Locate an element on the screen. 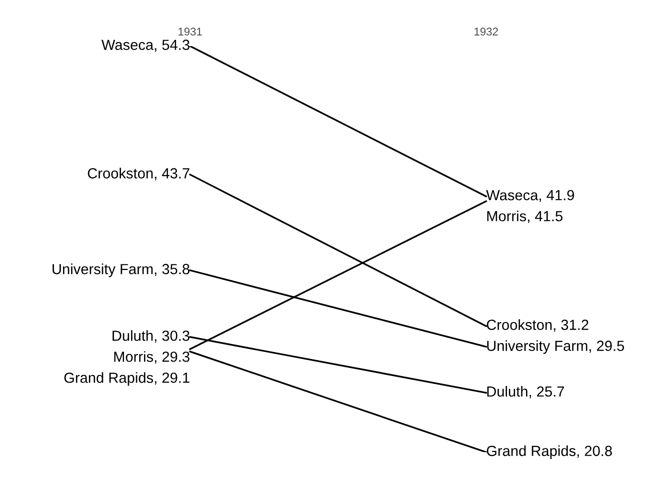 This screenshot has width=672, height=480. data-label: Waseca, 54.3 is located at coordinates (146, 46).